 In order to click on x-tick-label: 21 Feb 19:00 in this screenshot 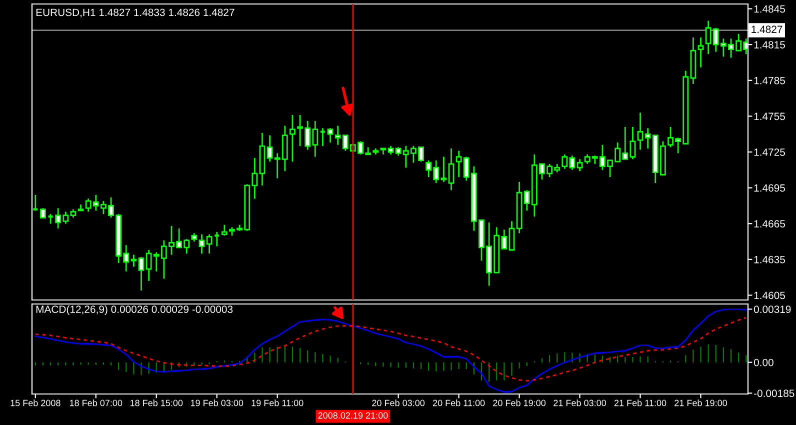, I will do `click(700, 403)`.